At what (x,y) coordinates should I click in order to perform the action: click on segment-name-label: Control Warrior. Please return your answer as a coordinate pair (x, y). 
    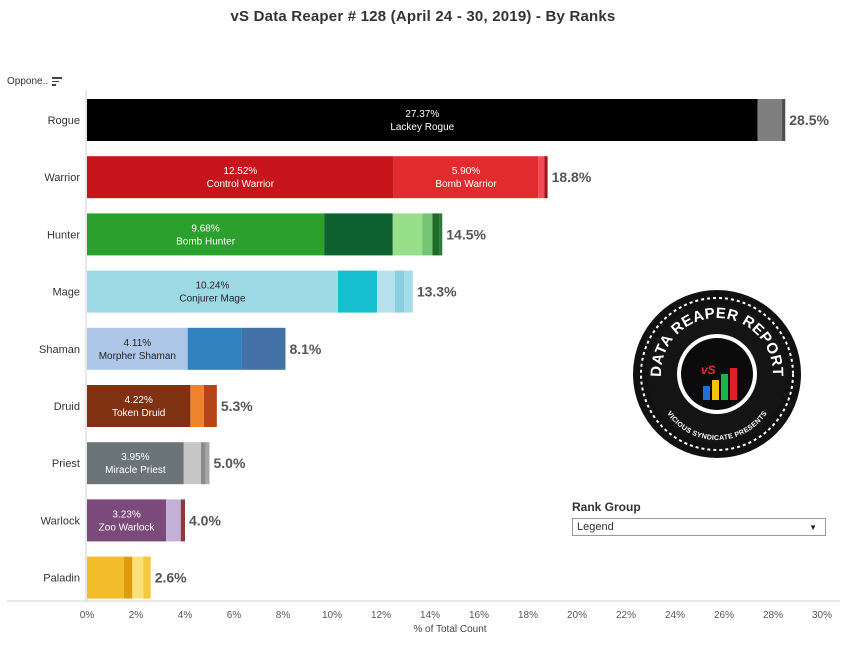
    Looking at the image, I should click on (241, 184).